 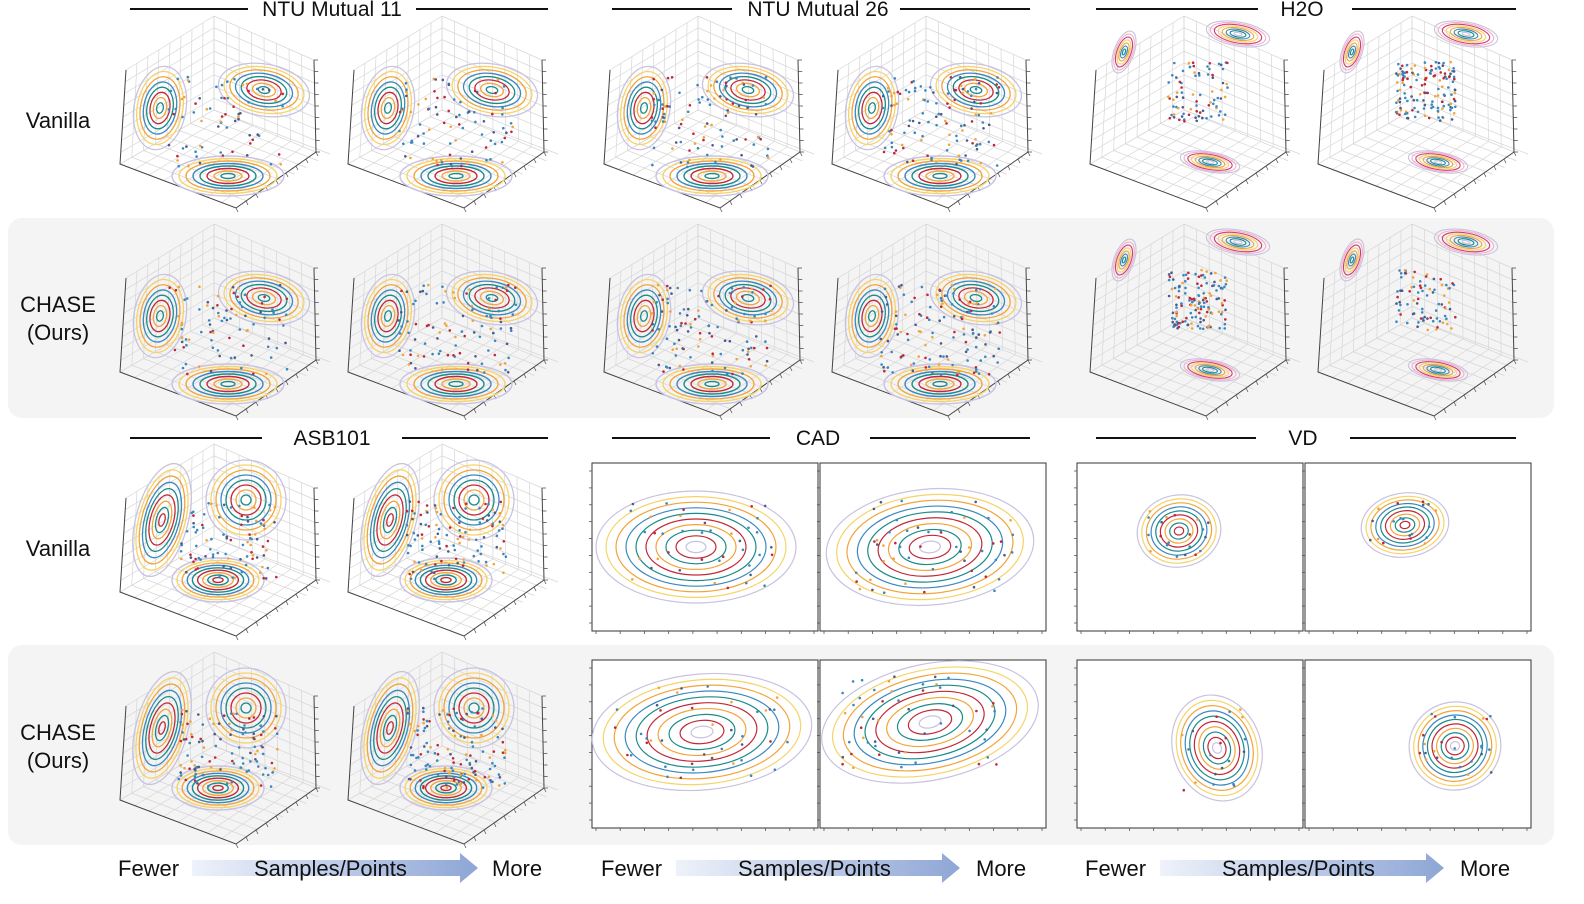 What do you see at coordinates (1298, 868) in the screenshot?
I see `axis-samples-points: Samples/Points` at bounding box center [1298, 868].